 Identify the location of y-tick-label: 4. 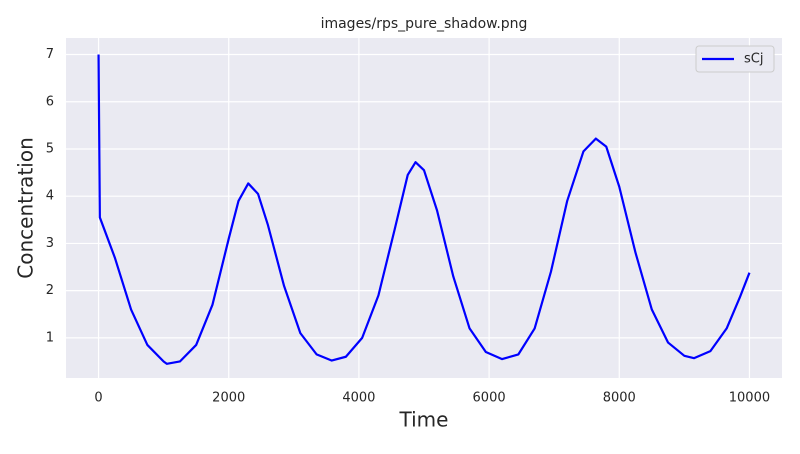
(50, 196).